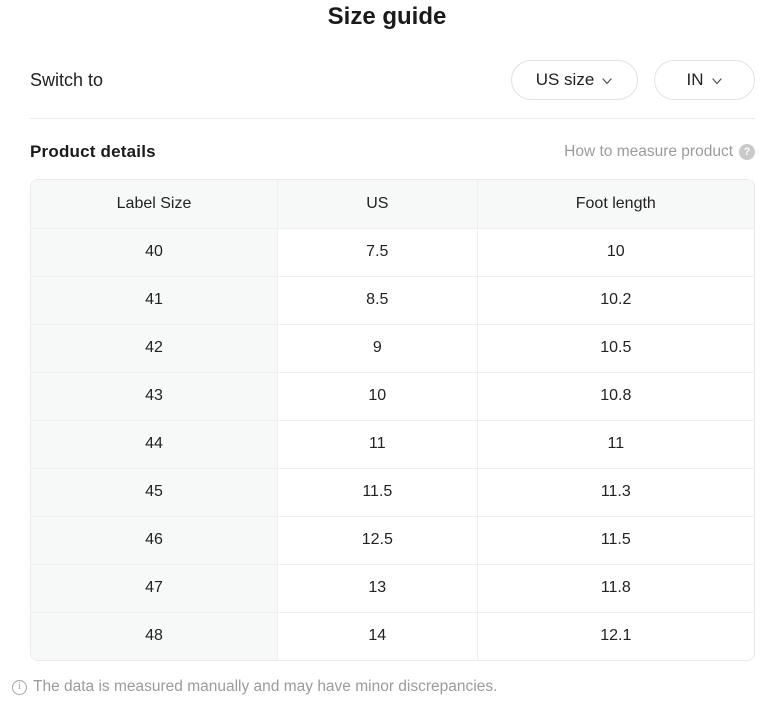 The width and height of the screenshot is (774, 709). I want to click on measure-select-button: IN, so click(704, 80).